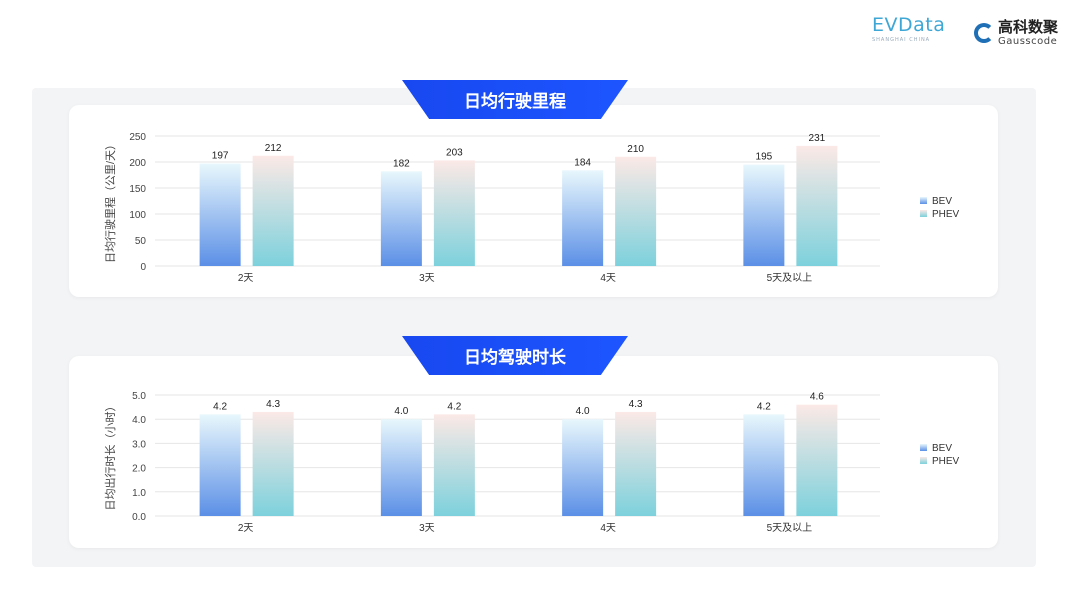 Image resolution: width=1080 pixels, height=608 pixels. I want to click on data-label: 4.6, so click(817, 397).